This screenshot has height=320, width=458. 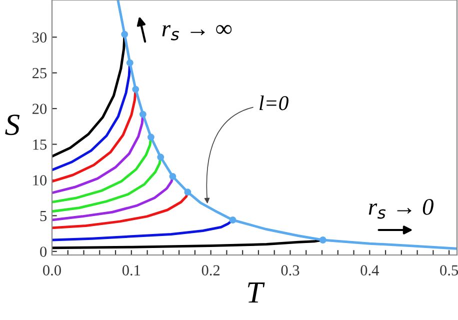 What do you see at coordinates (211, 270) in the screenshot?
I see `x-tick-label: 0.2` at bounding box center [211, 270].